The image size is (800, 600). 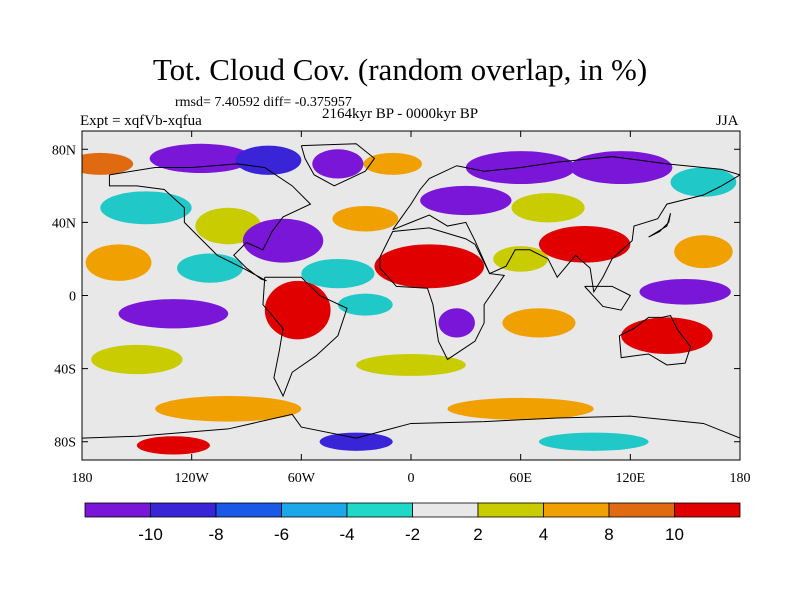 What do you see at coordinates (72, 297) in the screenshot?
I see `lat-tick-label-2: 0` at bounding box center [72, 297].